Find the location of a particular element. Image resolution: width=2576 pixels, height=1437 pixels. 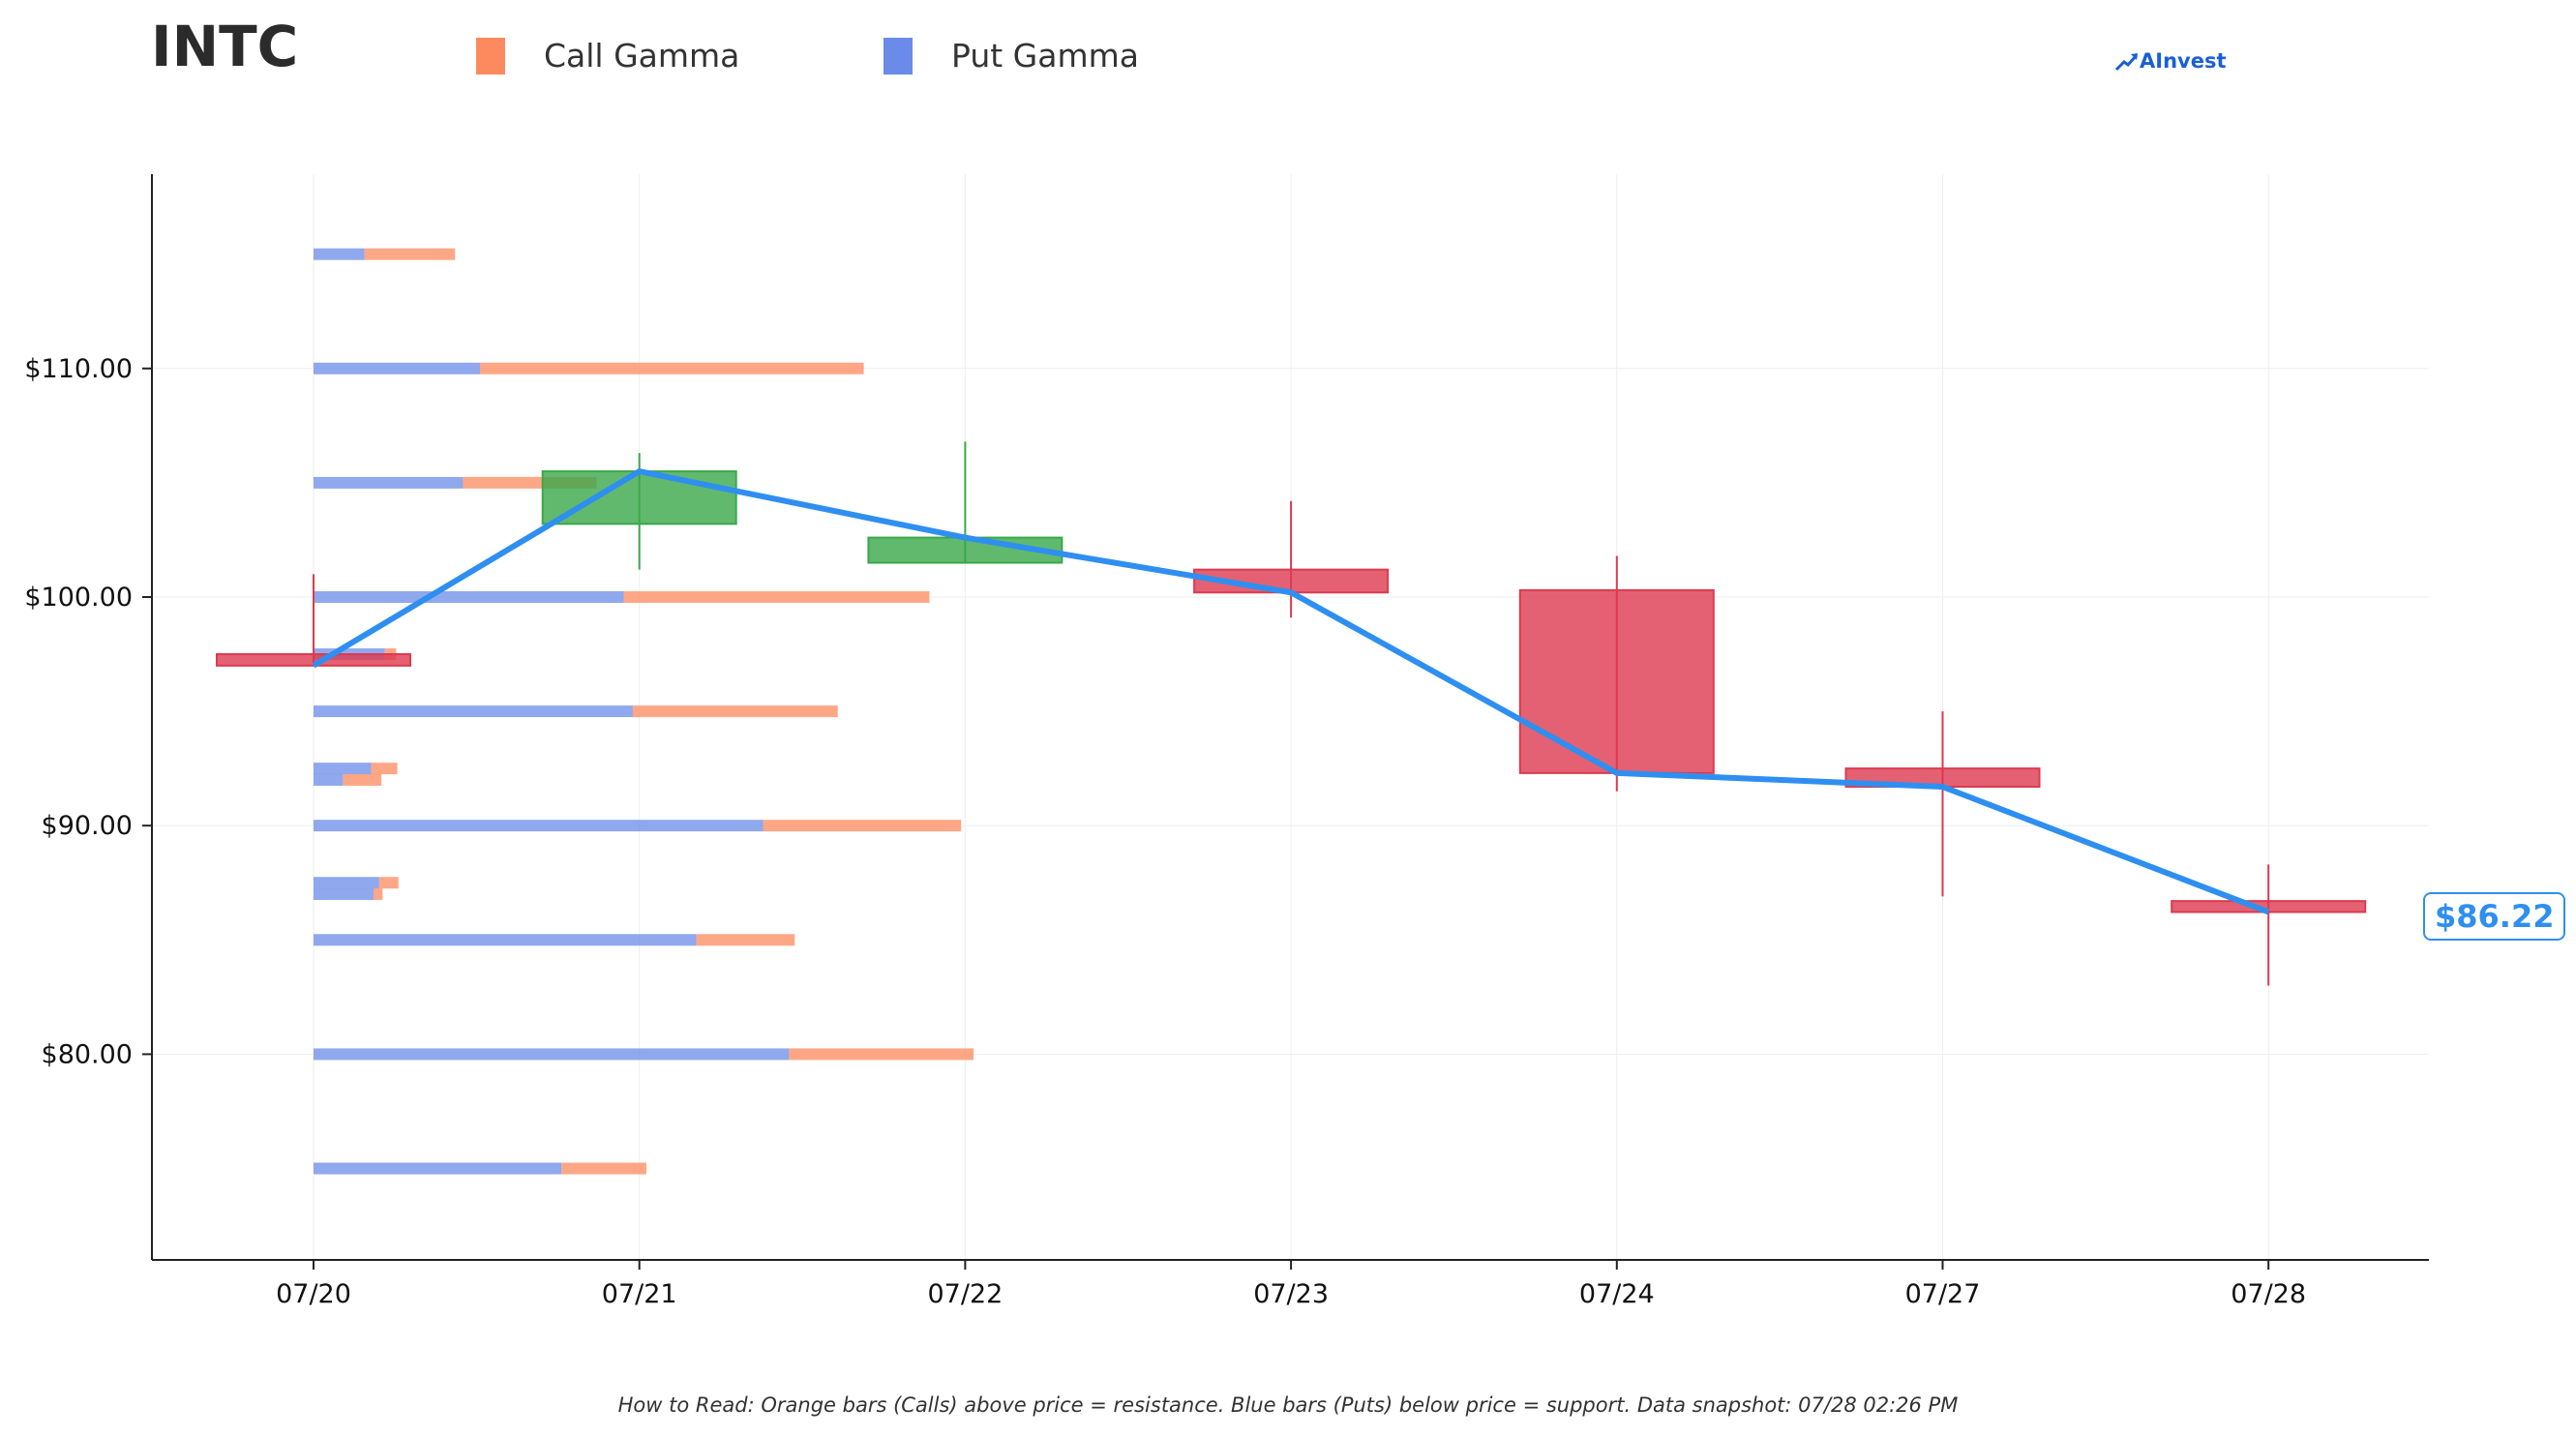

y-tick-label: $90.00 is located at coordinates (87, 826).